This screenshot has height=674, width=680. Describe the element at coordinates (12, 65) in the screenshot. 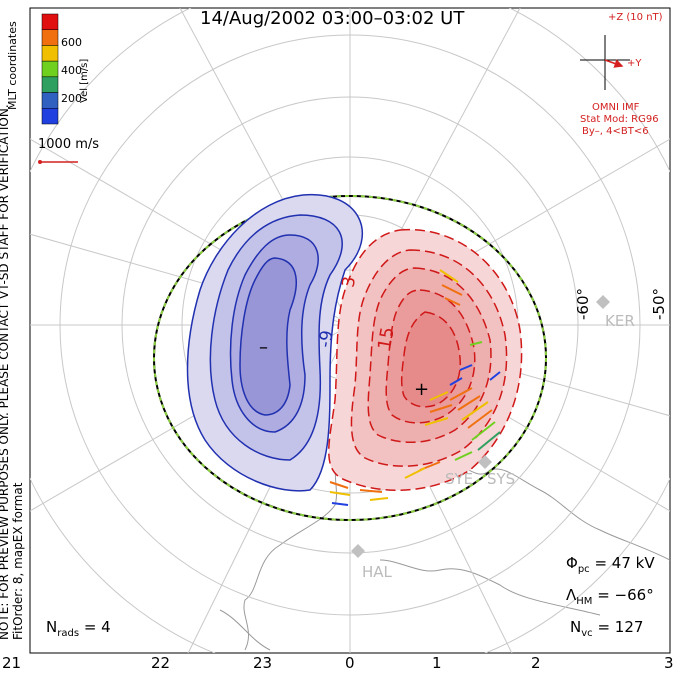

I see `coords-label: MLT coordinates` at that location.